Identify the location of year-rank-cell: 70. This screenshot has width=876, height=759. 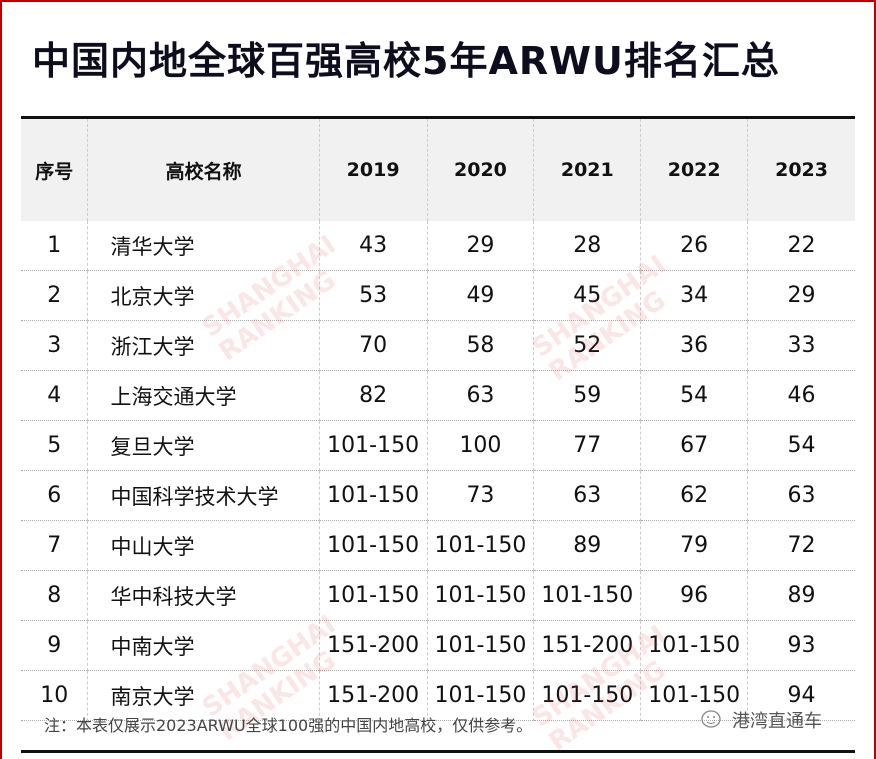
(373, 345).